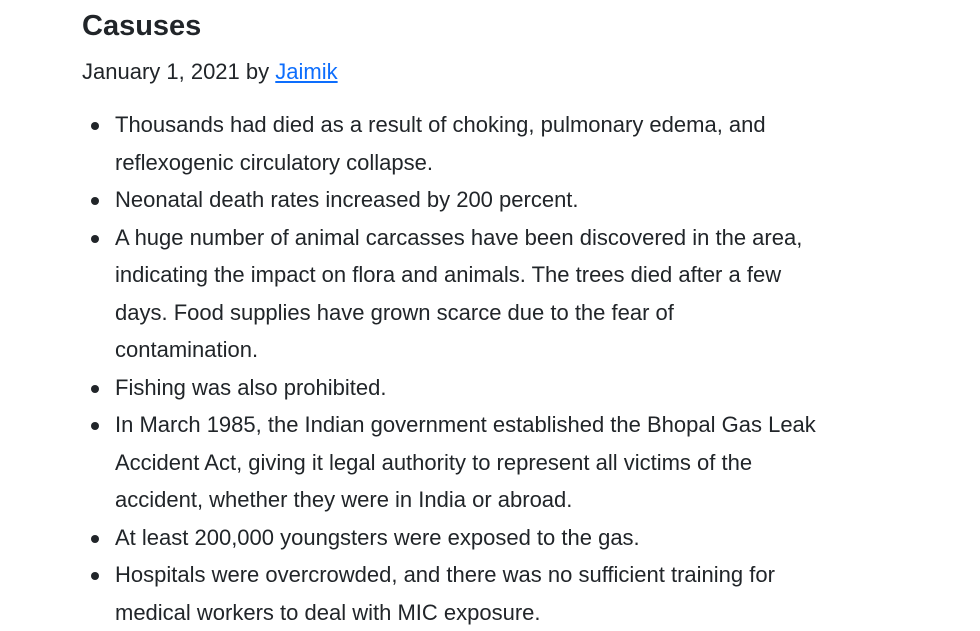  I want to click on article-meta: January 1, 2021 by Jaimik, so click(452, 72).